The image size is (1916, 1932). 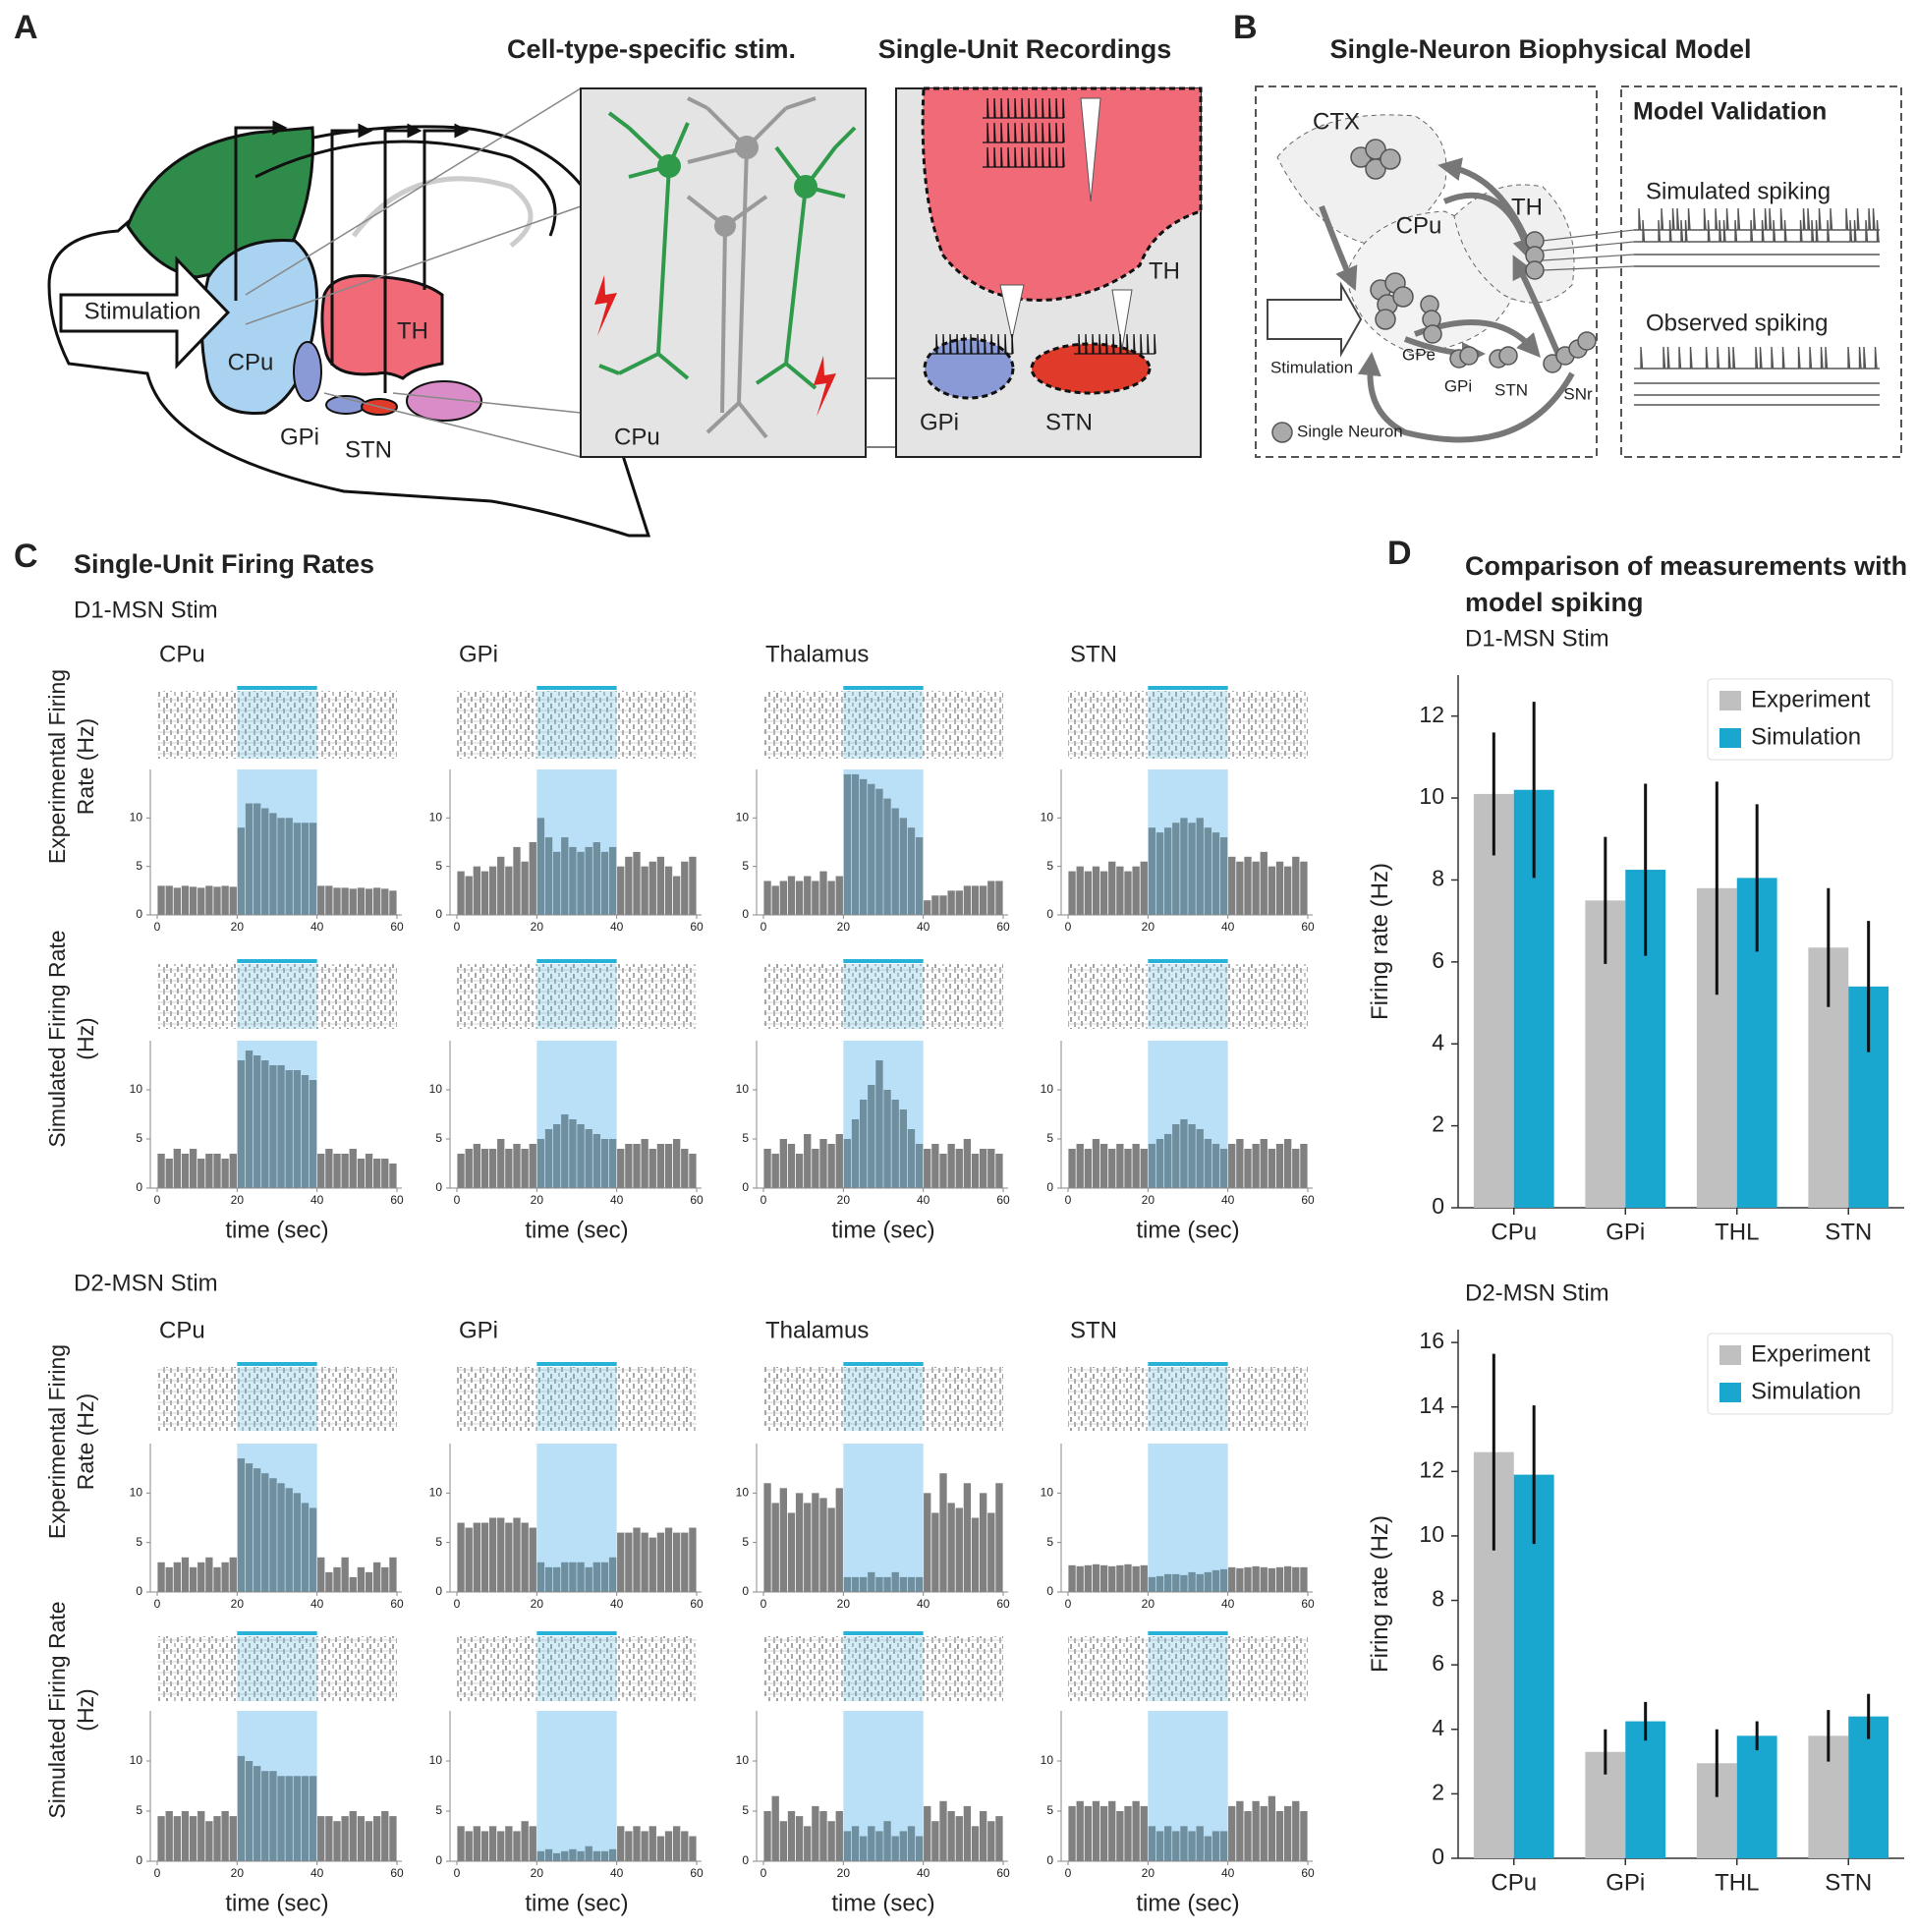 I want to click on panel-label: B, so click(x=1245, y=27).